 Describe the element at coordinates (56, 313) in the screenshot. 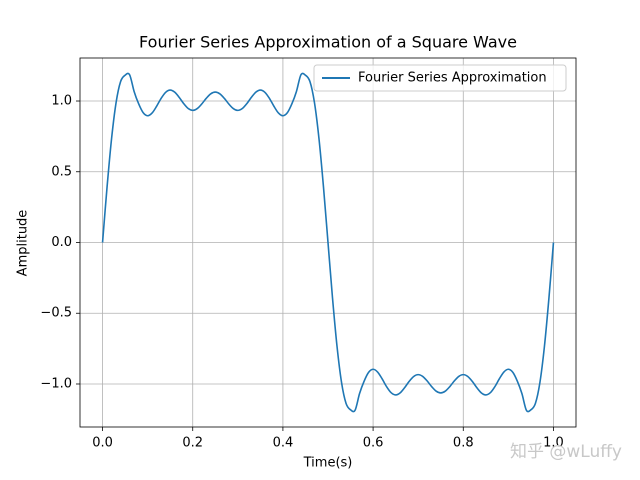

I see `y-tick-label: −0.5` at that location.